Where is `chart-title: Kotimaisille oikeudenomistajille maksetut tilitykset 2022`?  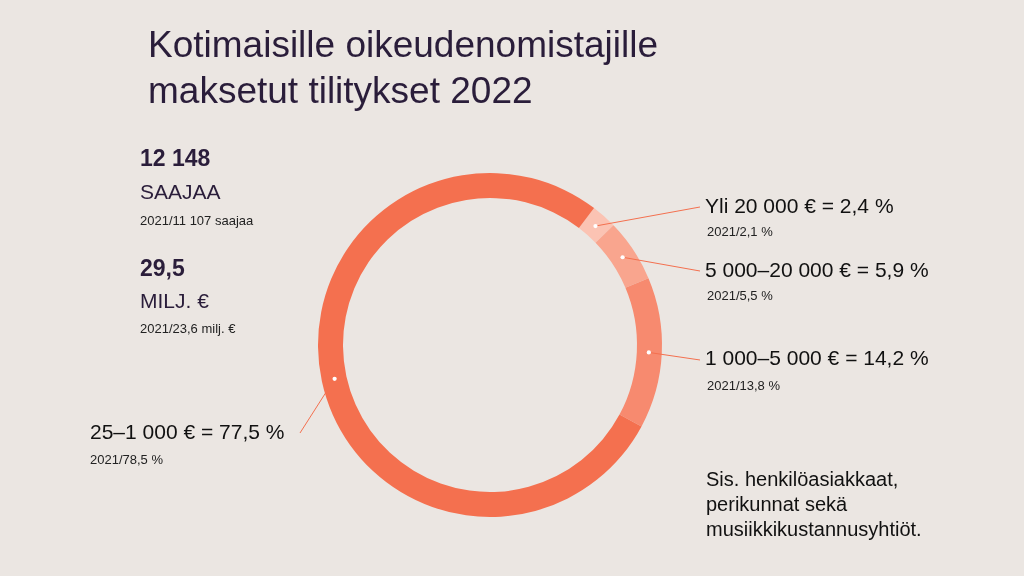
chart-title: Kotimaisille oikeudenomistajille maksetut tilitykset 2022 is located at coordinates (403, 68).